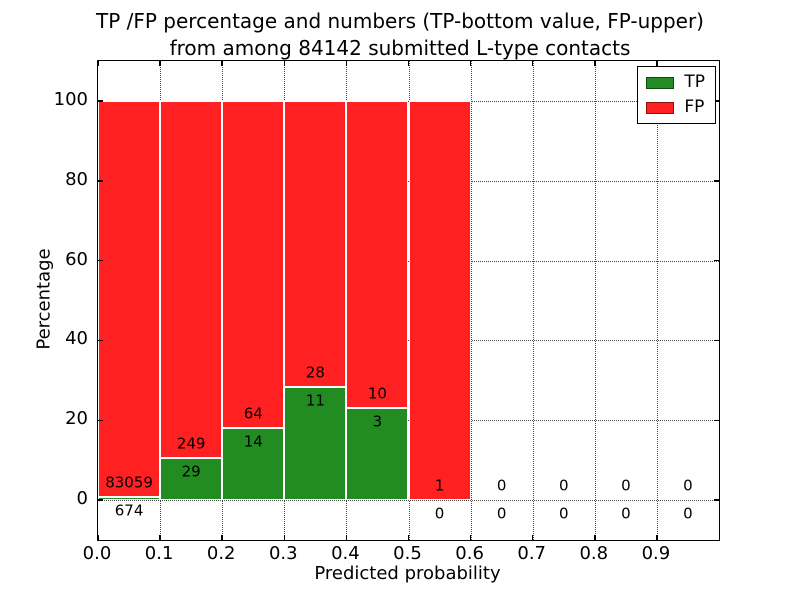  I want to click on tp-count-label: 29, so click(191, 471).